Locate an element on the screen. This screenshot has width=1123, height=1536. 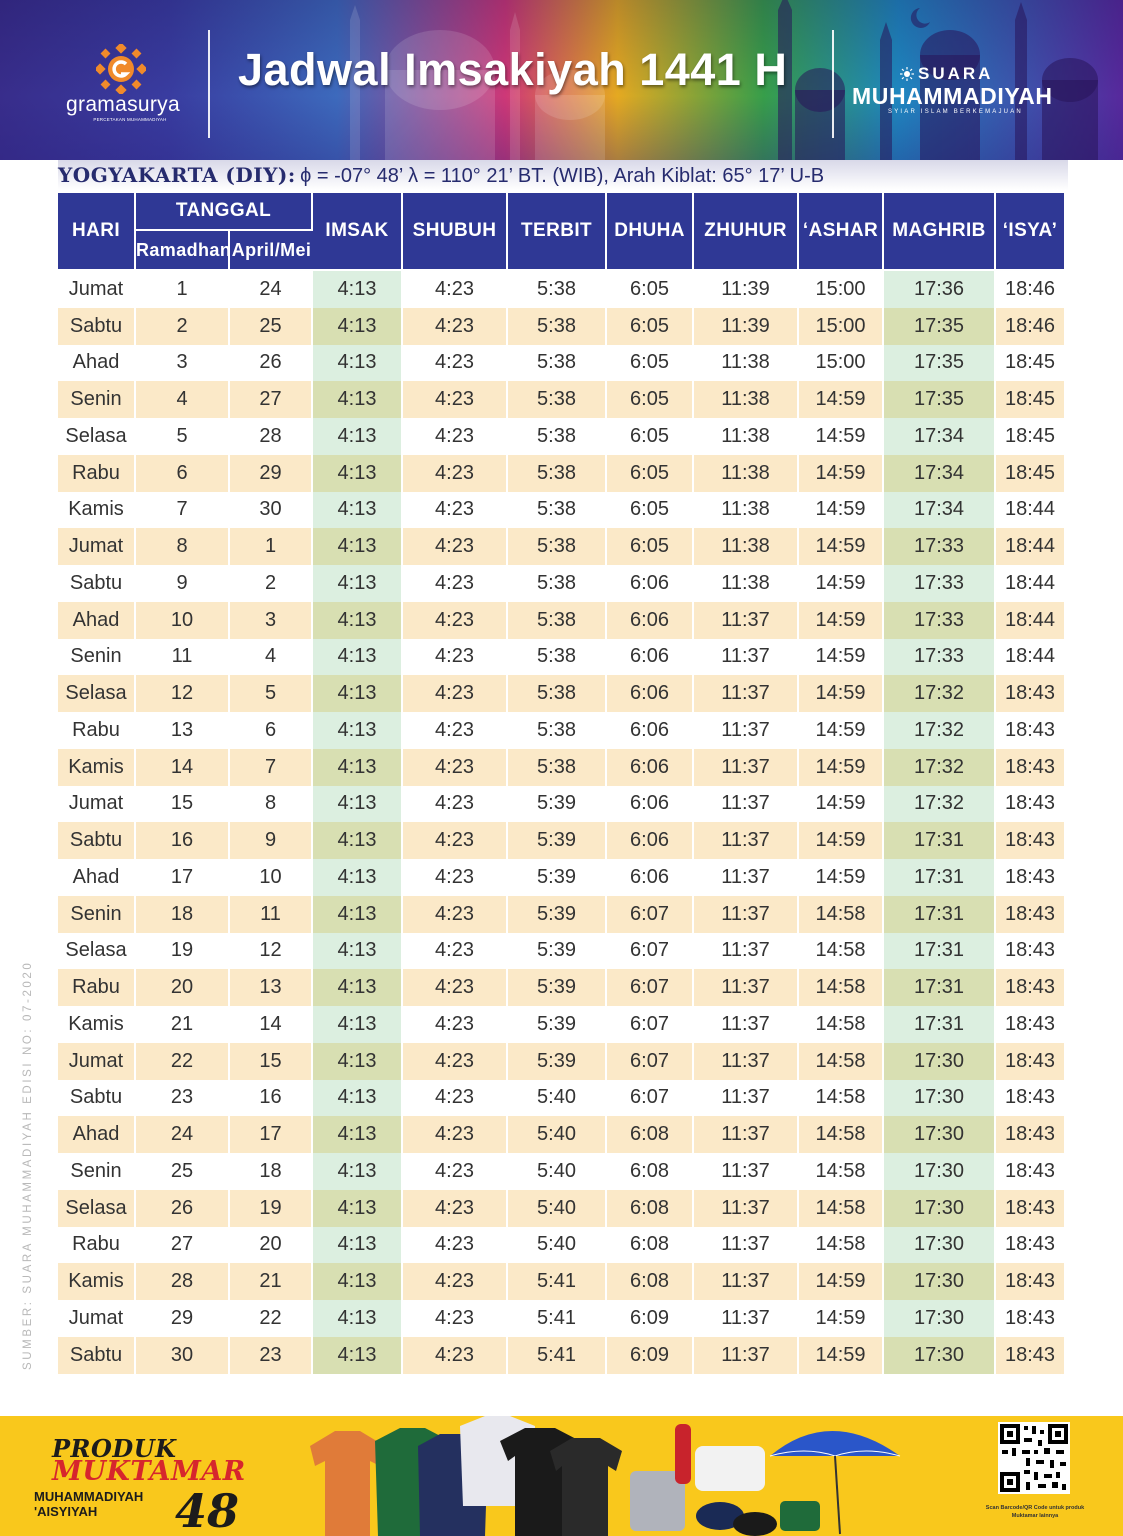
cell-april-mei: 3 is located at coordinates (272, 620).